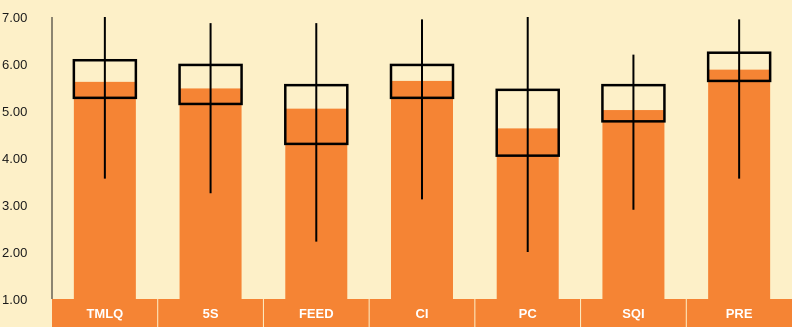  I want to click on x-tick-label: FEED, so click(316, 313).